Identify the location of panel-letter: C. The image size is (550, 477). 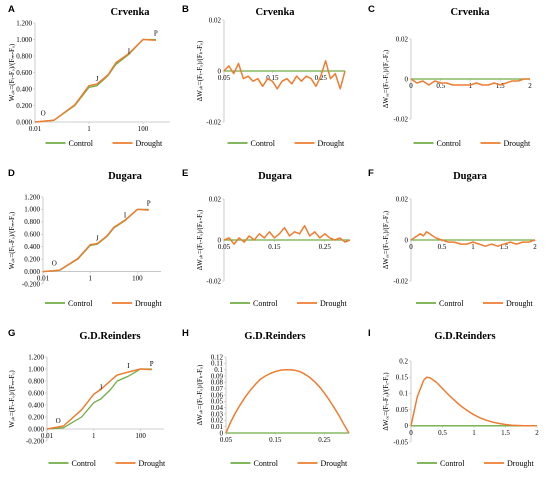
(371, 9).